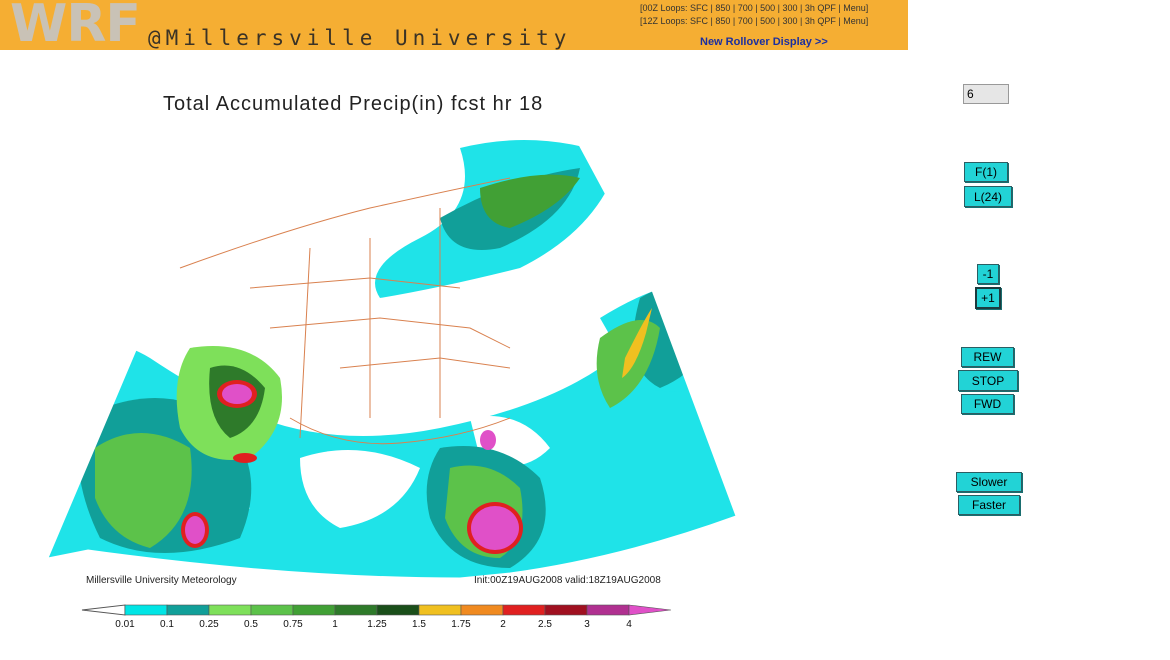 The width and height of the screenshot is (1170, 660). What do you see at coordinates (665, 21) in the screenshot?
I see `loops-prefix: [12Z Loops:` at bounding box center [665, 21].